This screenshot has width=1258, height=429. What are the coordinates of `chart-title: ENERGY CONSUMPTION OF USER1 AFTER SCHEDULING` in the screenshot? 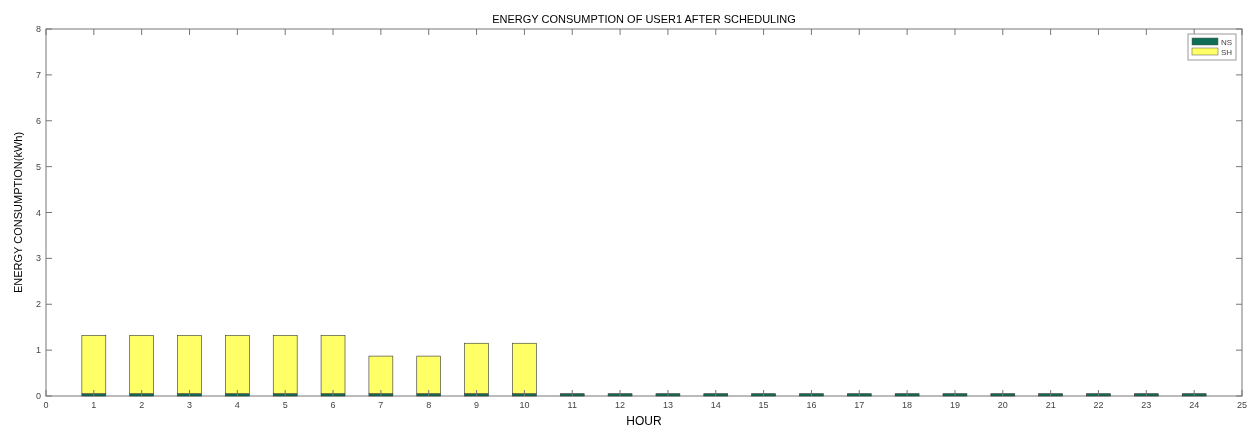 It's located at (644, 19).